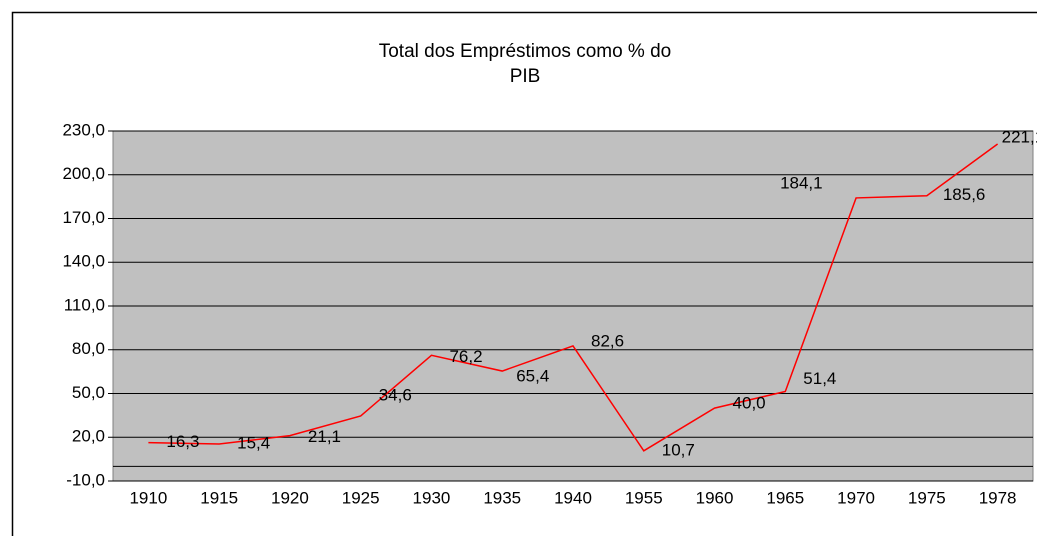 The width and height of the screenshot is (1037, 536). I want to click on x-tick-label: 1960, so click(715, 497).